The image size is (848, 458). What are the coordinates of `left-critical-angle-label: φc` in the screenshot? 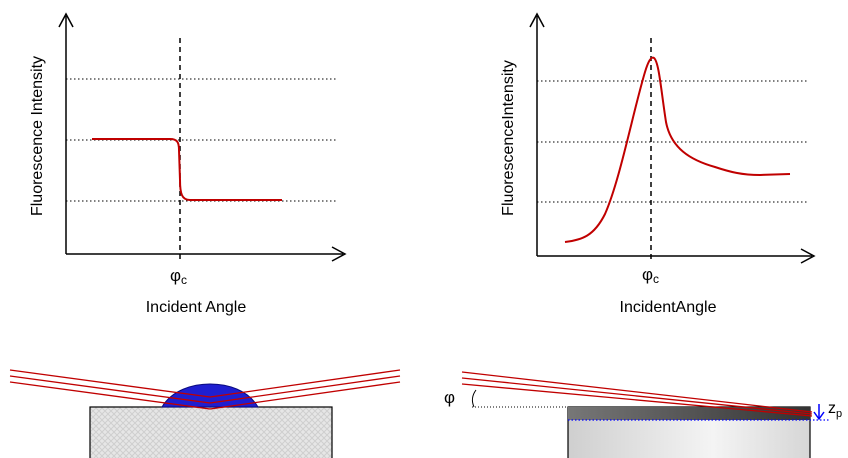 It's located at (178, 276).